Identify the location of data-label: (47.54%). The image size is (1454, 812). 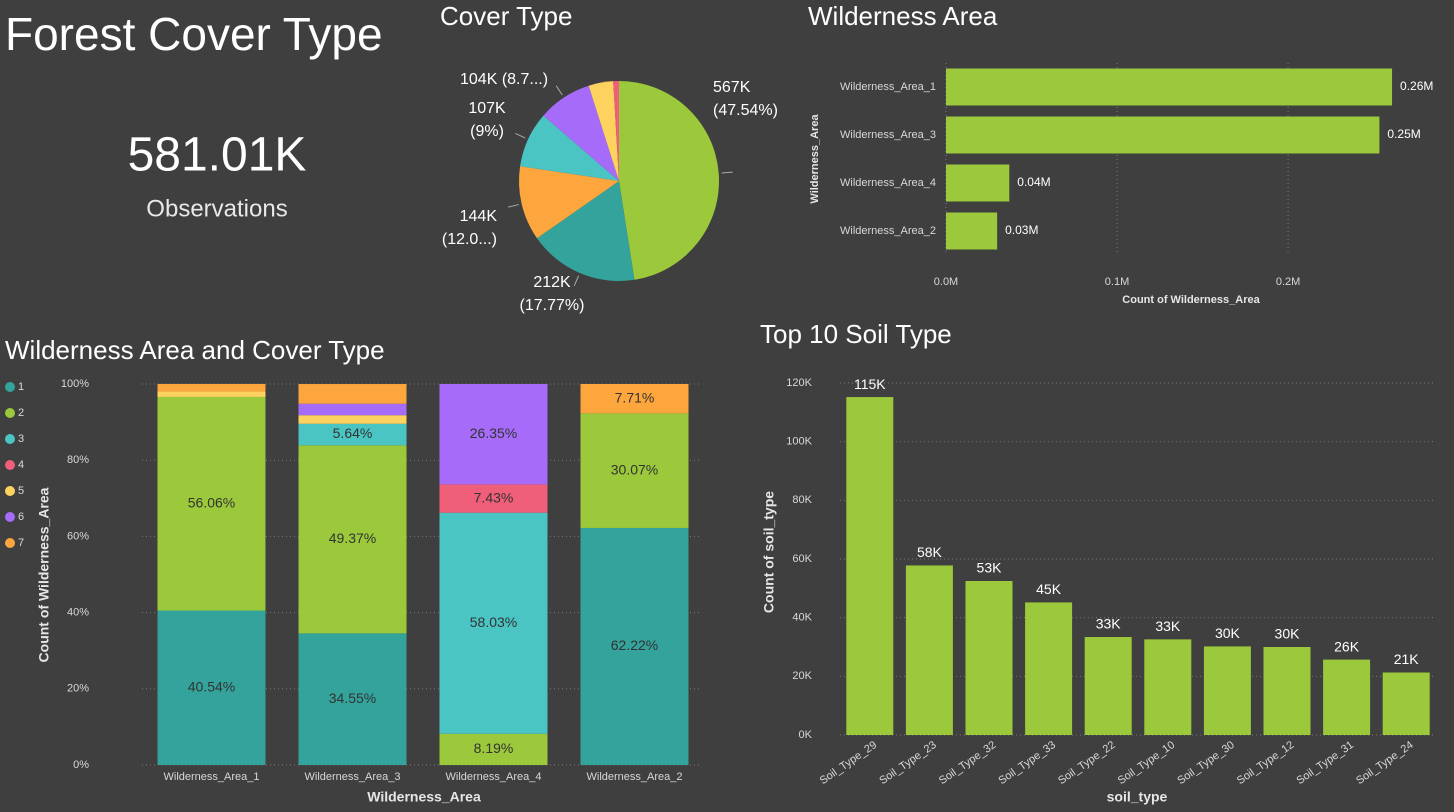
(745, 110).